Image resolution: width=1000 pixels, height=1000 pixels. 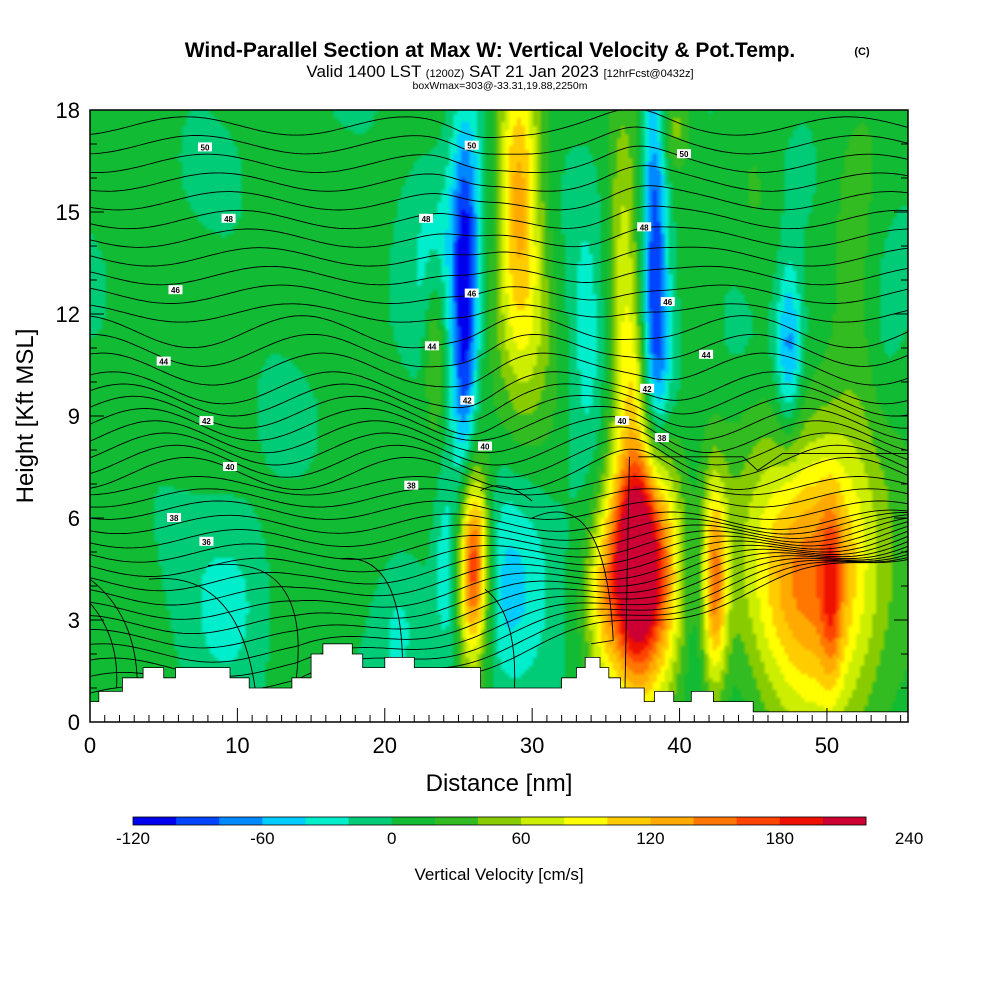 I want to click on theta-contour-label-text: 40, so click(x=230, y=467).